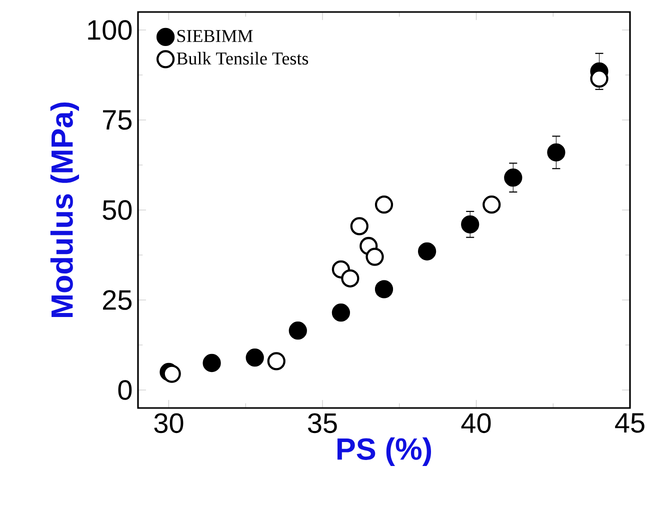 The height and width of the screenshot is (508, 650). What do you see at coordinates (125, 390) in the screenshot?
I see `y-tick-label: 0` at bounding box center [125, 390].